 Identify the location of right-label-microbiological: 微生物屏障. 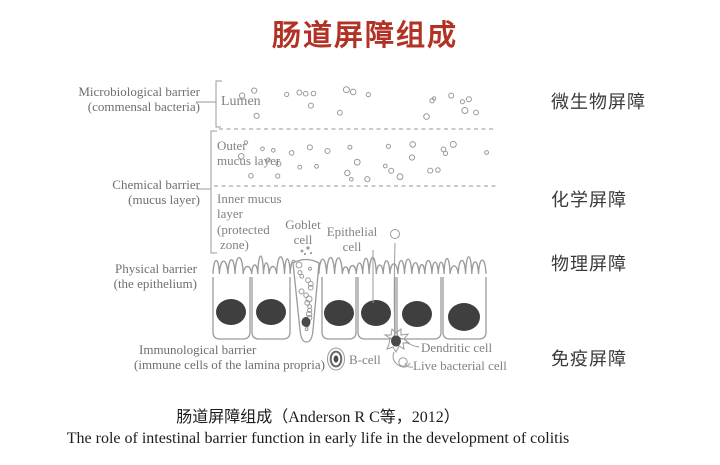
(598, 102).